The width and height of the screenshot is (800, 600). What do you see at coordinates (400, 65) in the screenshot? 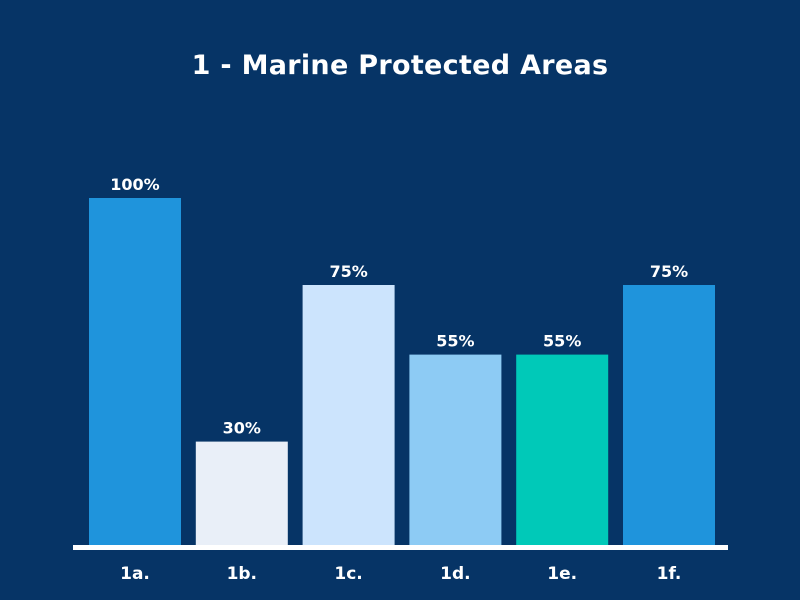
I see `chart-title: 1 - Marine Protected Areas` at bounding box center [400, 65].